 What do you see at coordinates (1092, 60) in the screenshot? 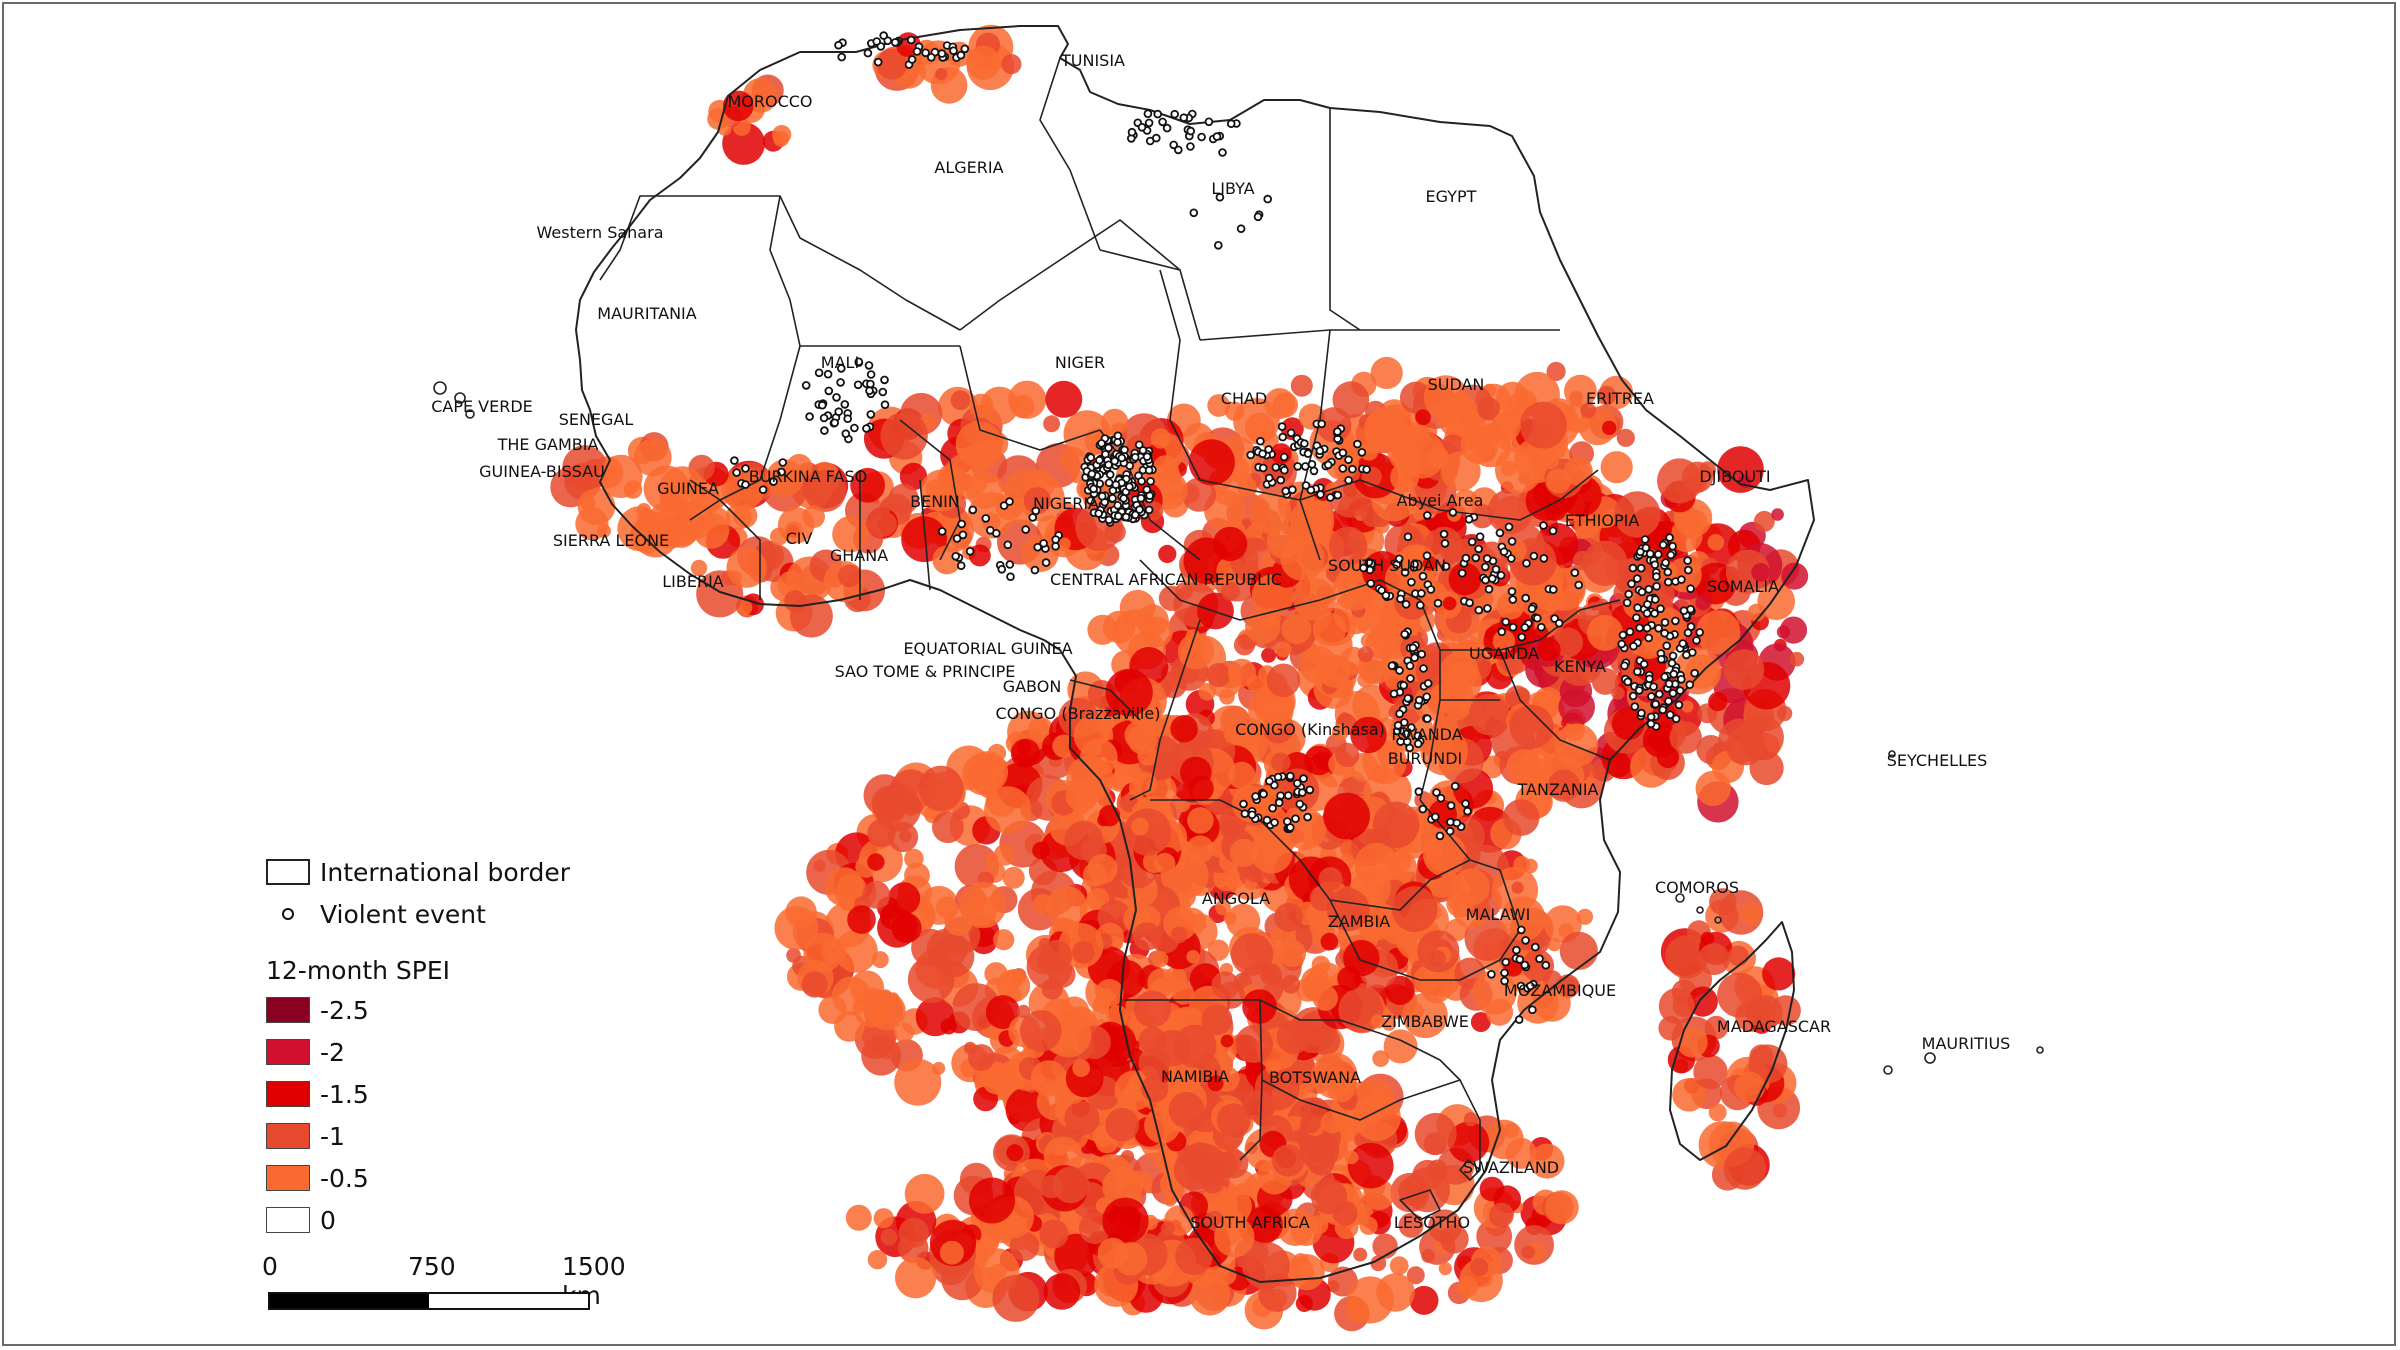
I see `country-label-tunisia: TUNISIA` at bounding box center [1092, 60].